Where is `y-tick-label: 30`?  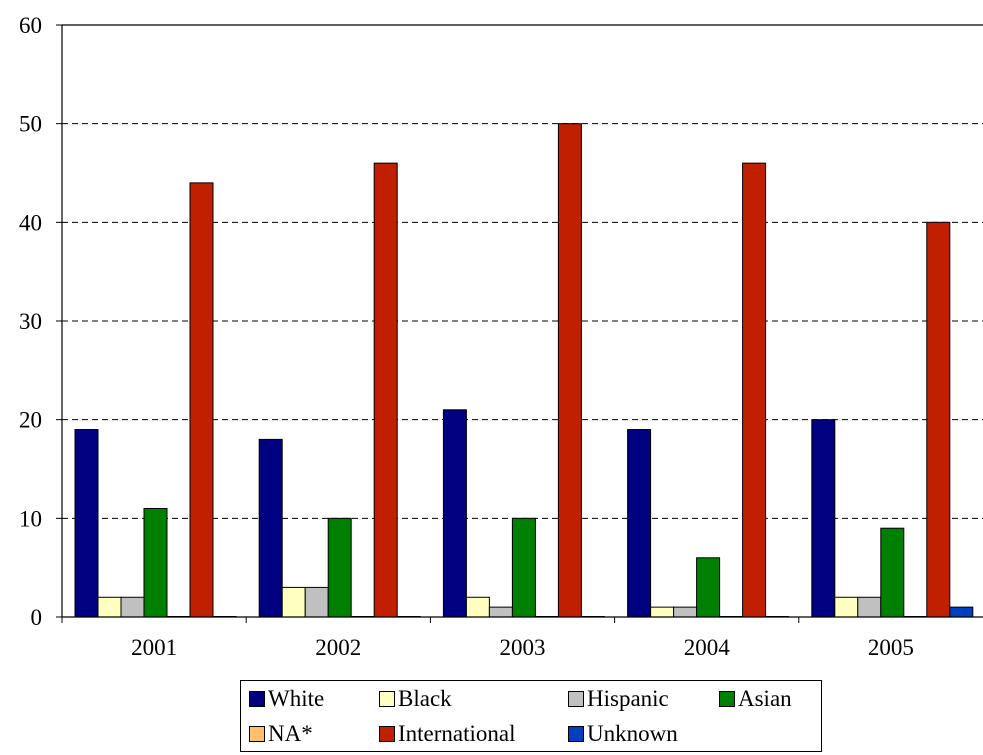
y-tick-label: 30 is located at coordinates (30, 321).